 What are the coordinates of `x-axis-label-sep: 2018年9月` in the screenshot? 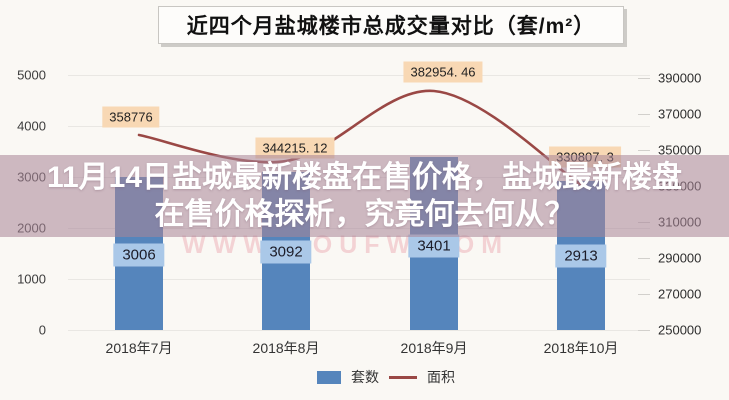 It's located at (434, 348).